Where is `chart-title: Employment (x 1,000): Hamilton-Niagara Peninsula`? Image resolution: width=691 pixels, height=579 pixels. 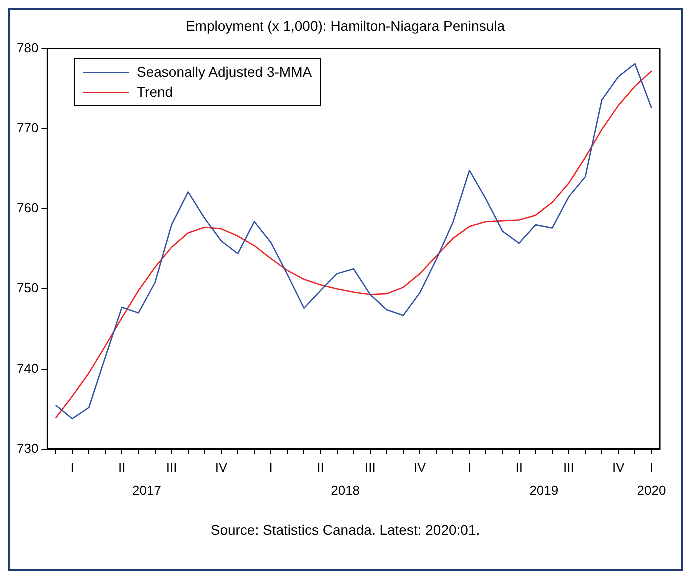
chart-title: Employment (x 1,000): Hamilton-Niagara Peninsula is located at coordinates (345, 27).